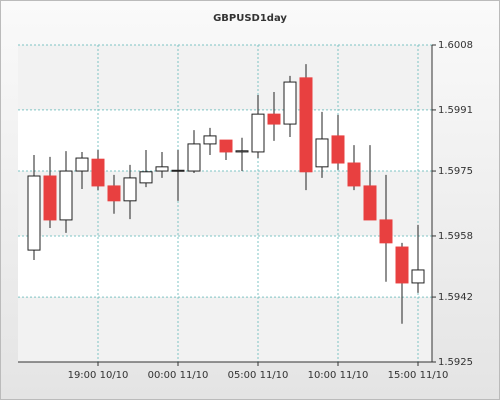  Describe the element at coordinates (250, 18) in the screenshot. I see `chart-title: GBPUSD1day` at that location.